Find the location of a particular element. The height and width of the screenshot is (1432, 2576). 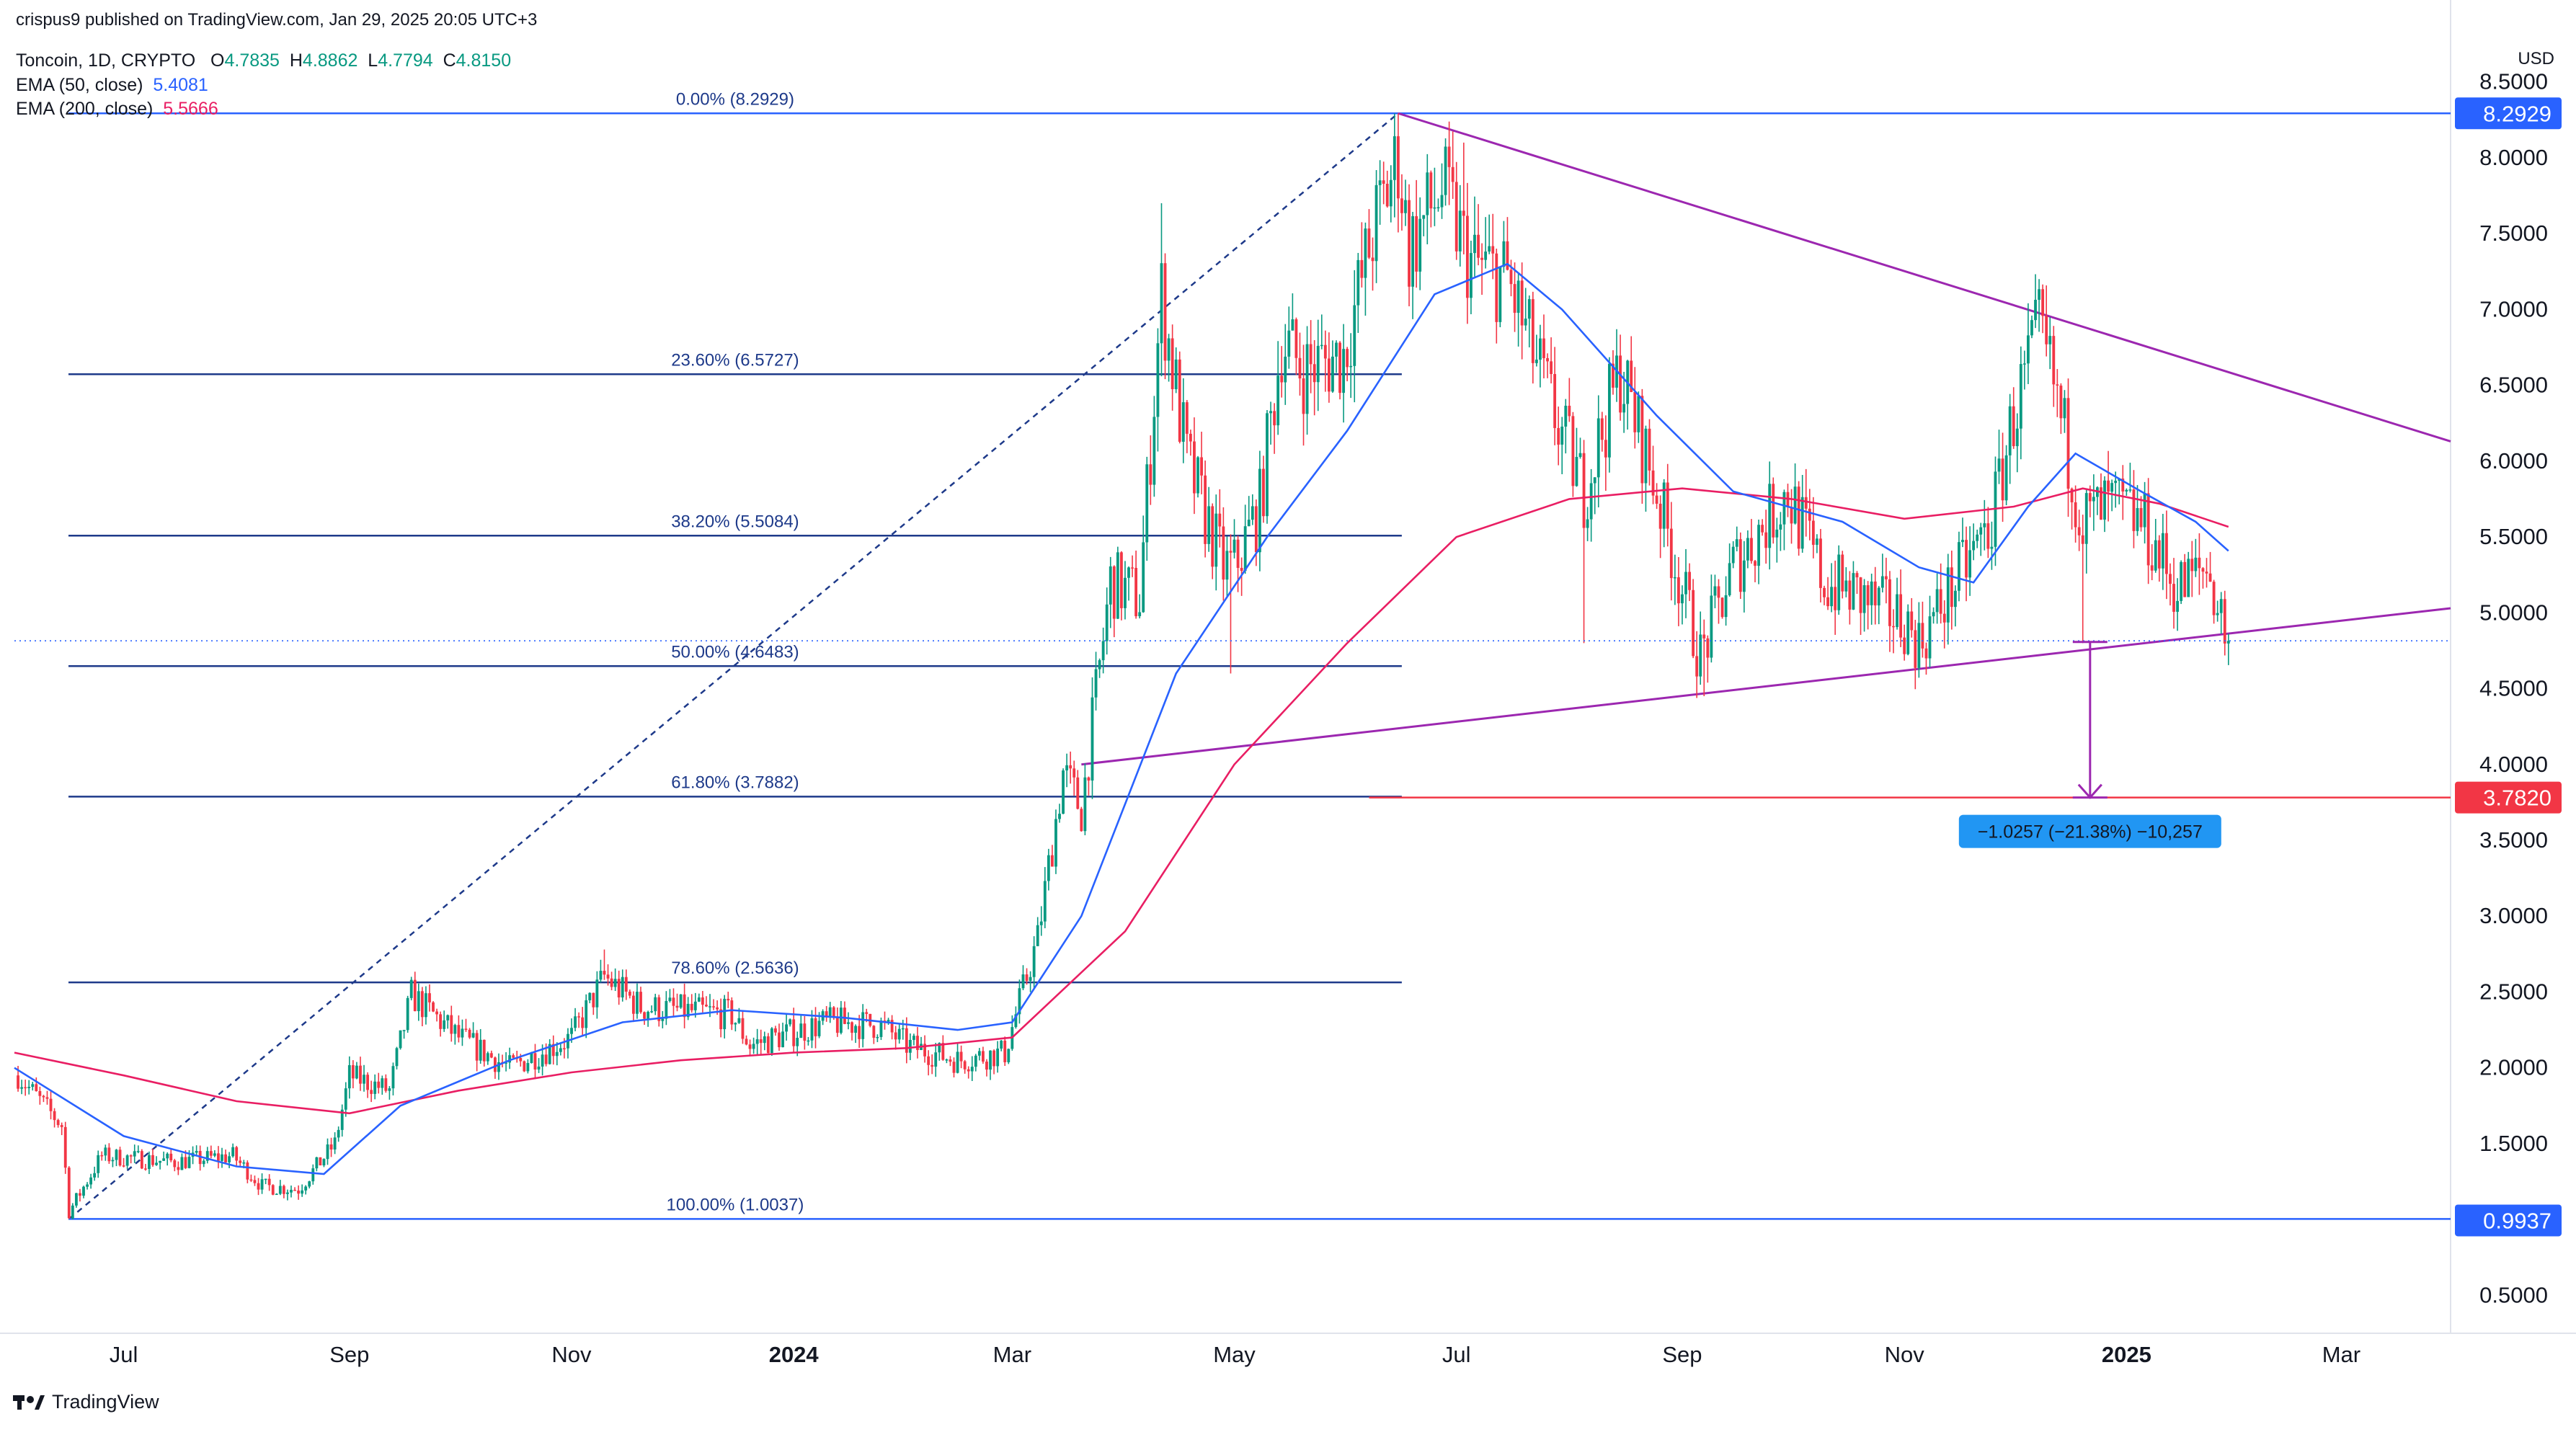

currency-label: USD is located at coordinates (2536, 58).